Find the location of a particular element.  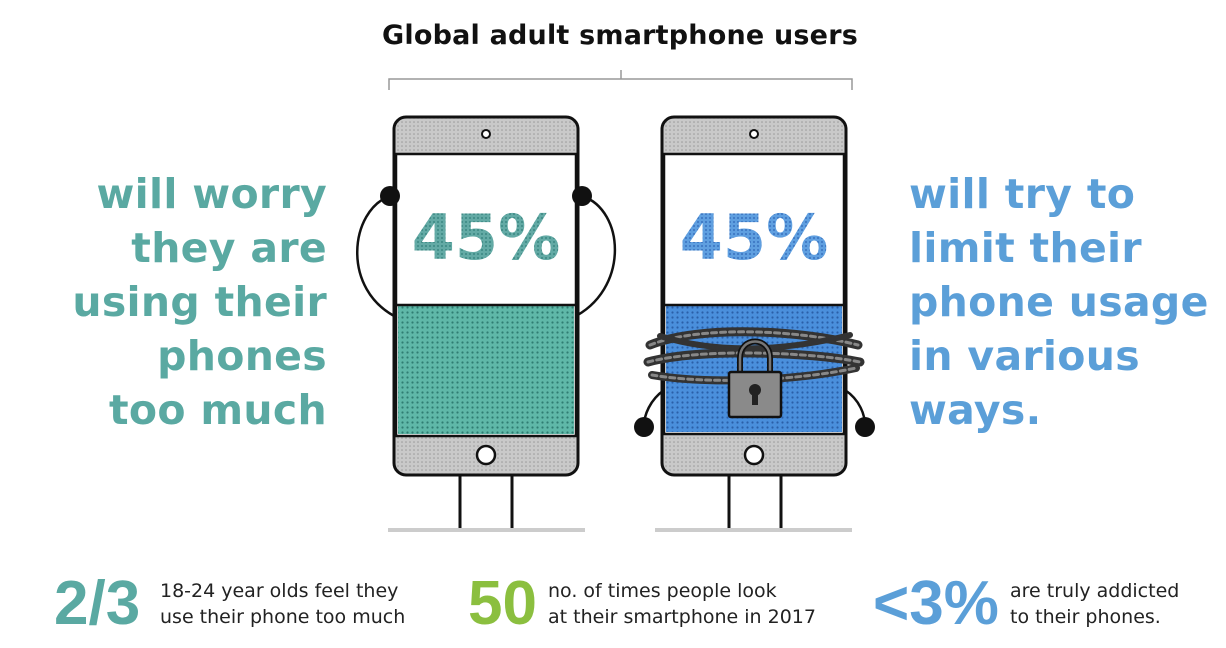

rope is located at coordinates (754, 356).